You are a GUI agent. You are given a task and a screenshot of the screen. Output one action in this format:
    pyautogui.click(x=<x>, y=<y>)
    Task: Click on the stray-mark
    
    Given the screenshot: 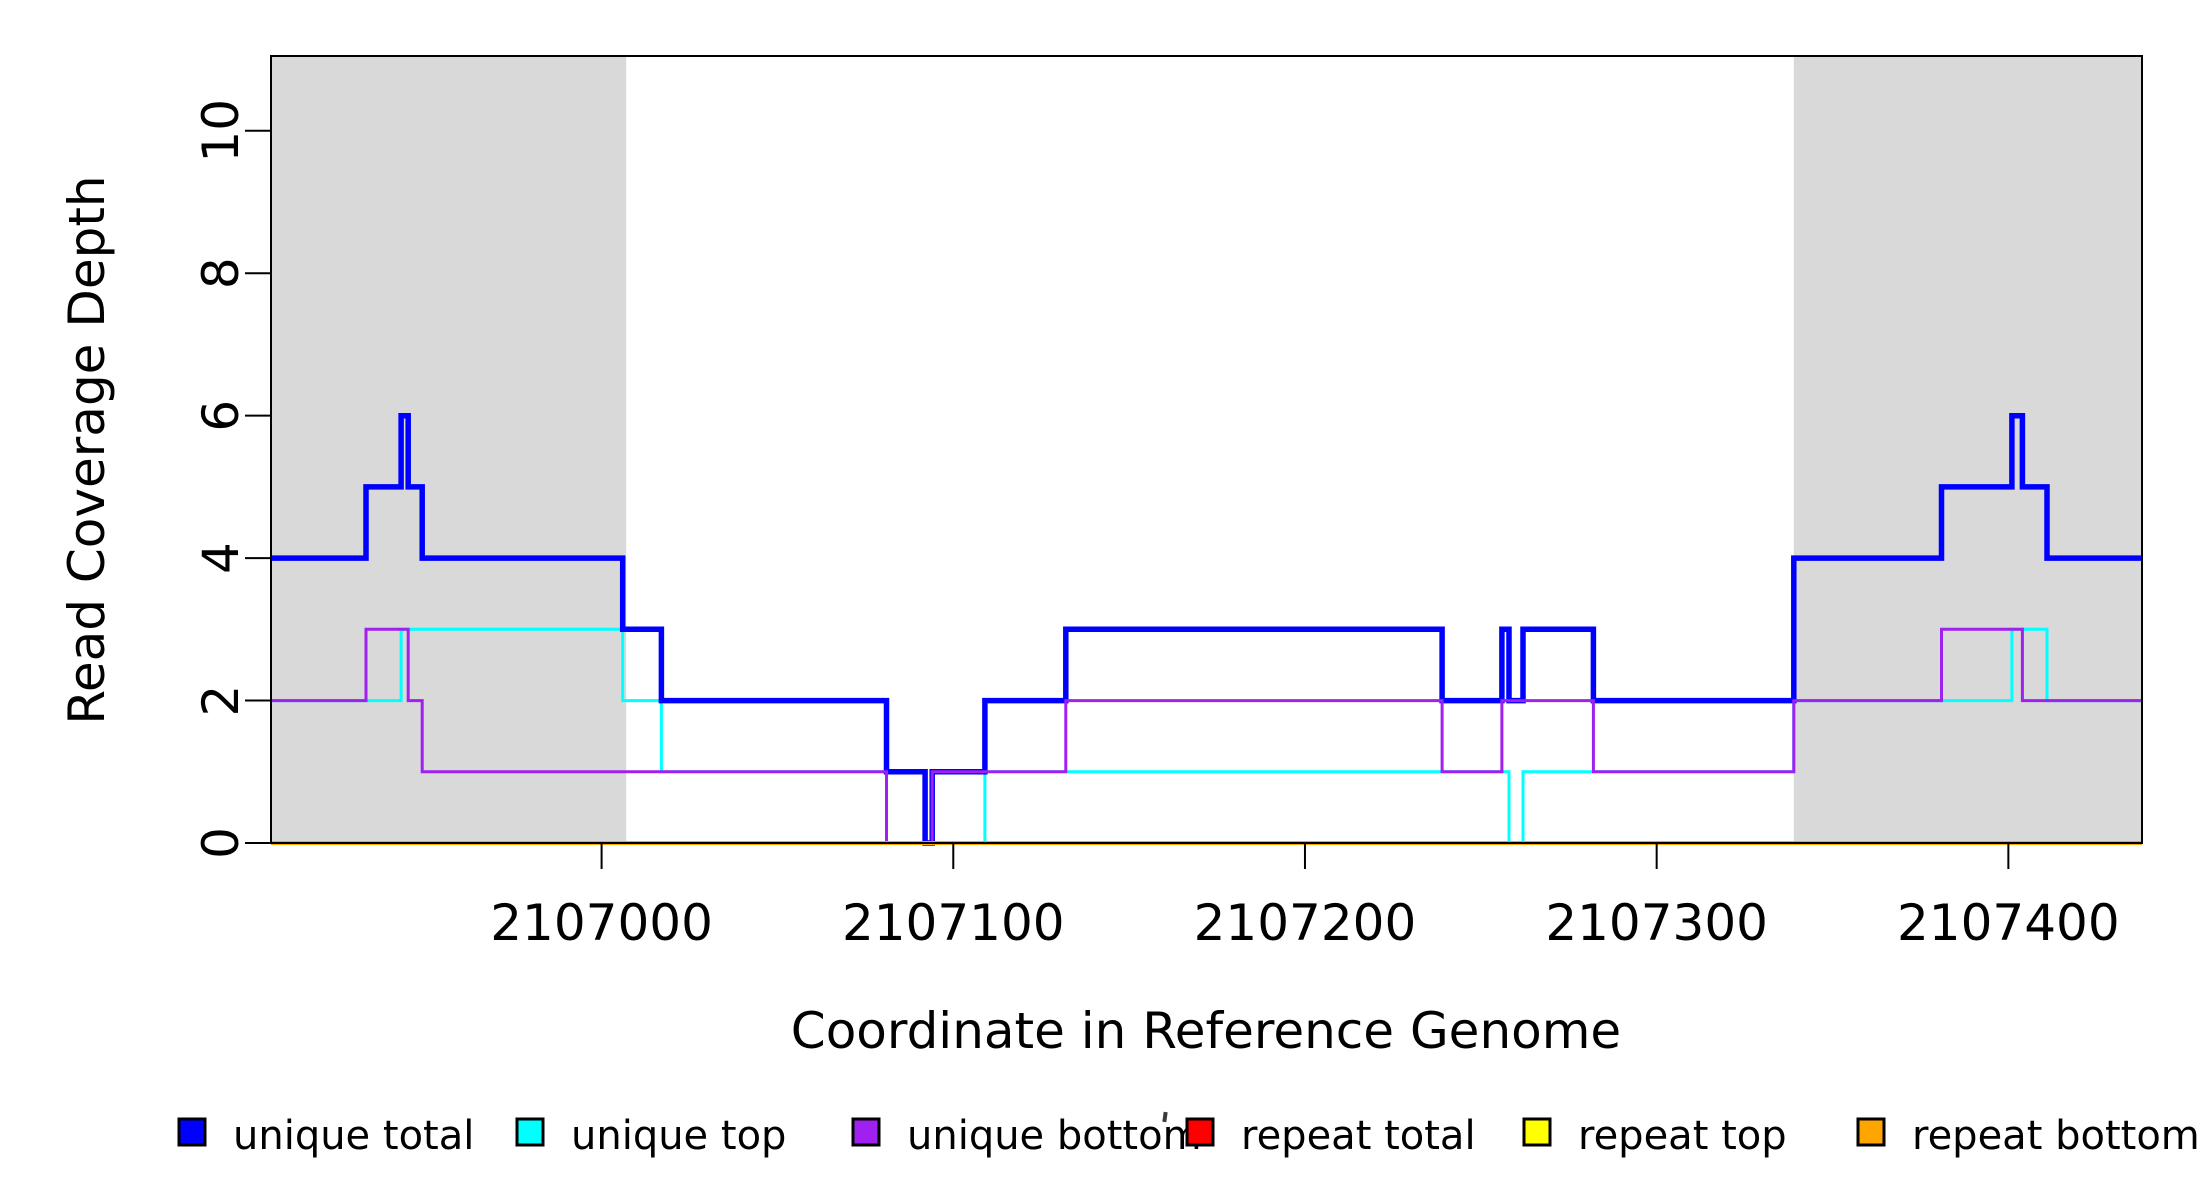 What is the action you would take?
    pyautogui.click(x=1165, y=1117)
    